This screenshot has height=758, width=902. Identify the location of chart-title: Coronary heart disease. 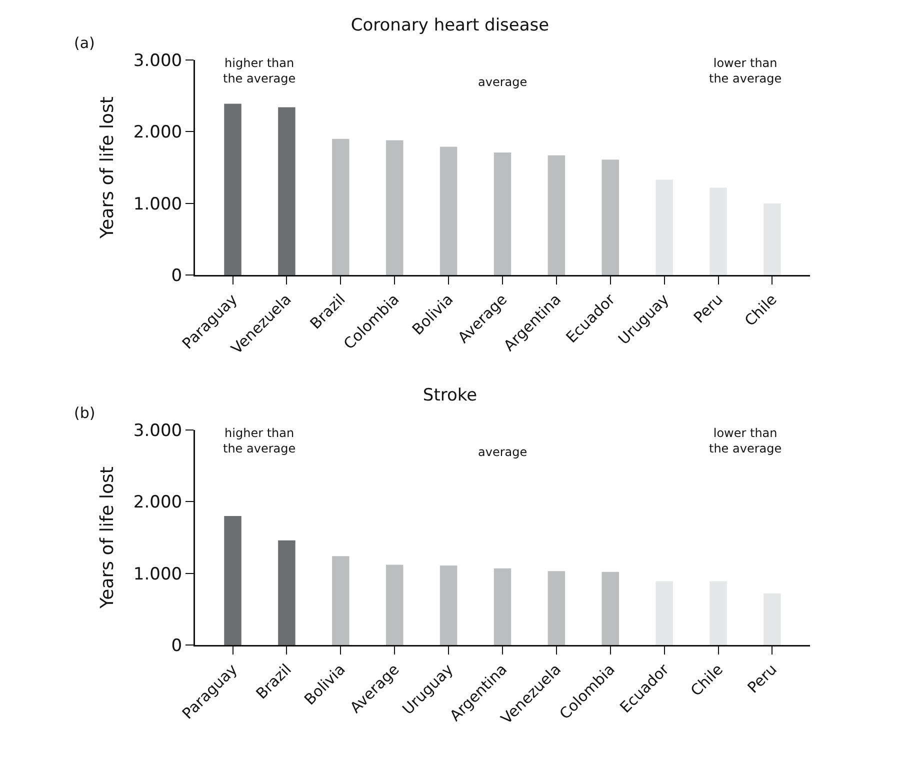
(450, 25).